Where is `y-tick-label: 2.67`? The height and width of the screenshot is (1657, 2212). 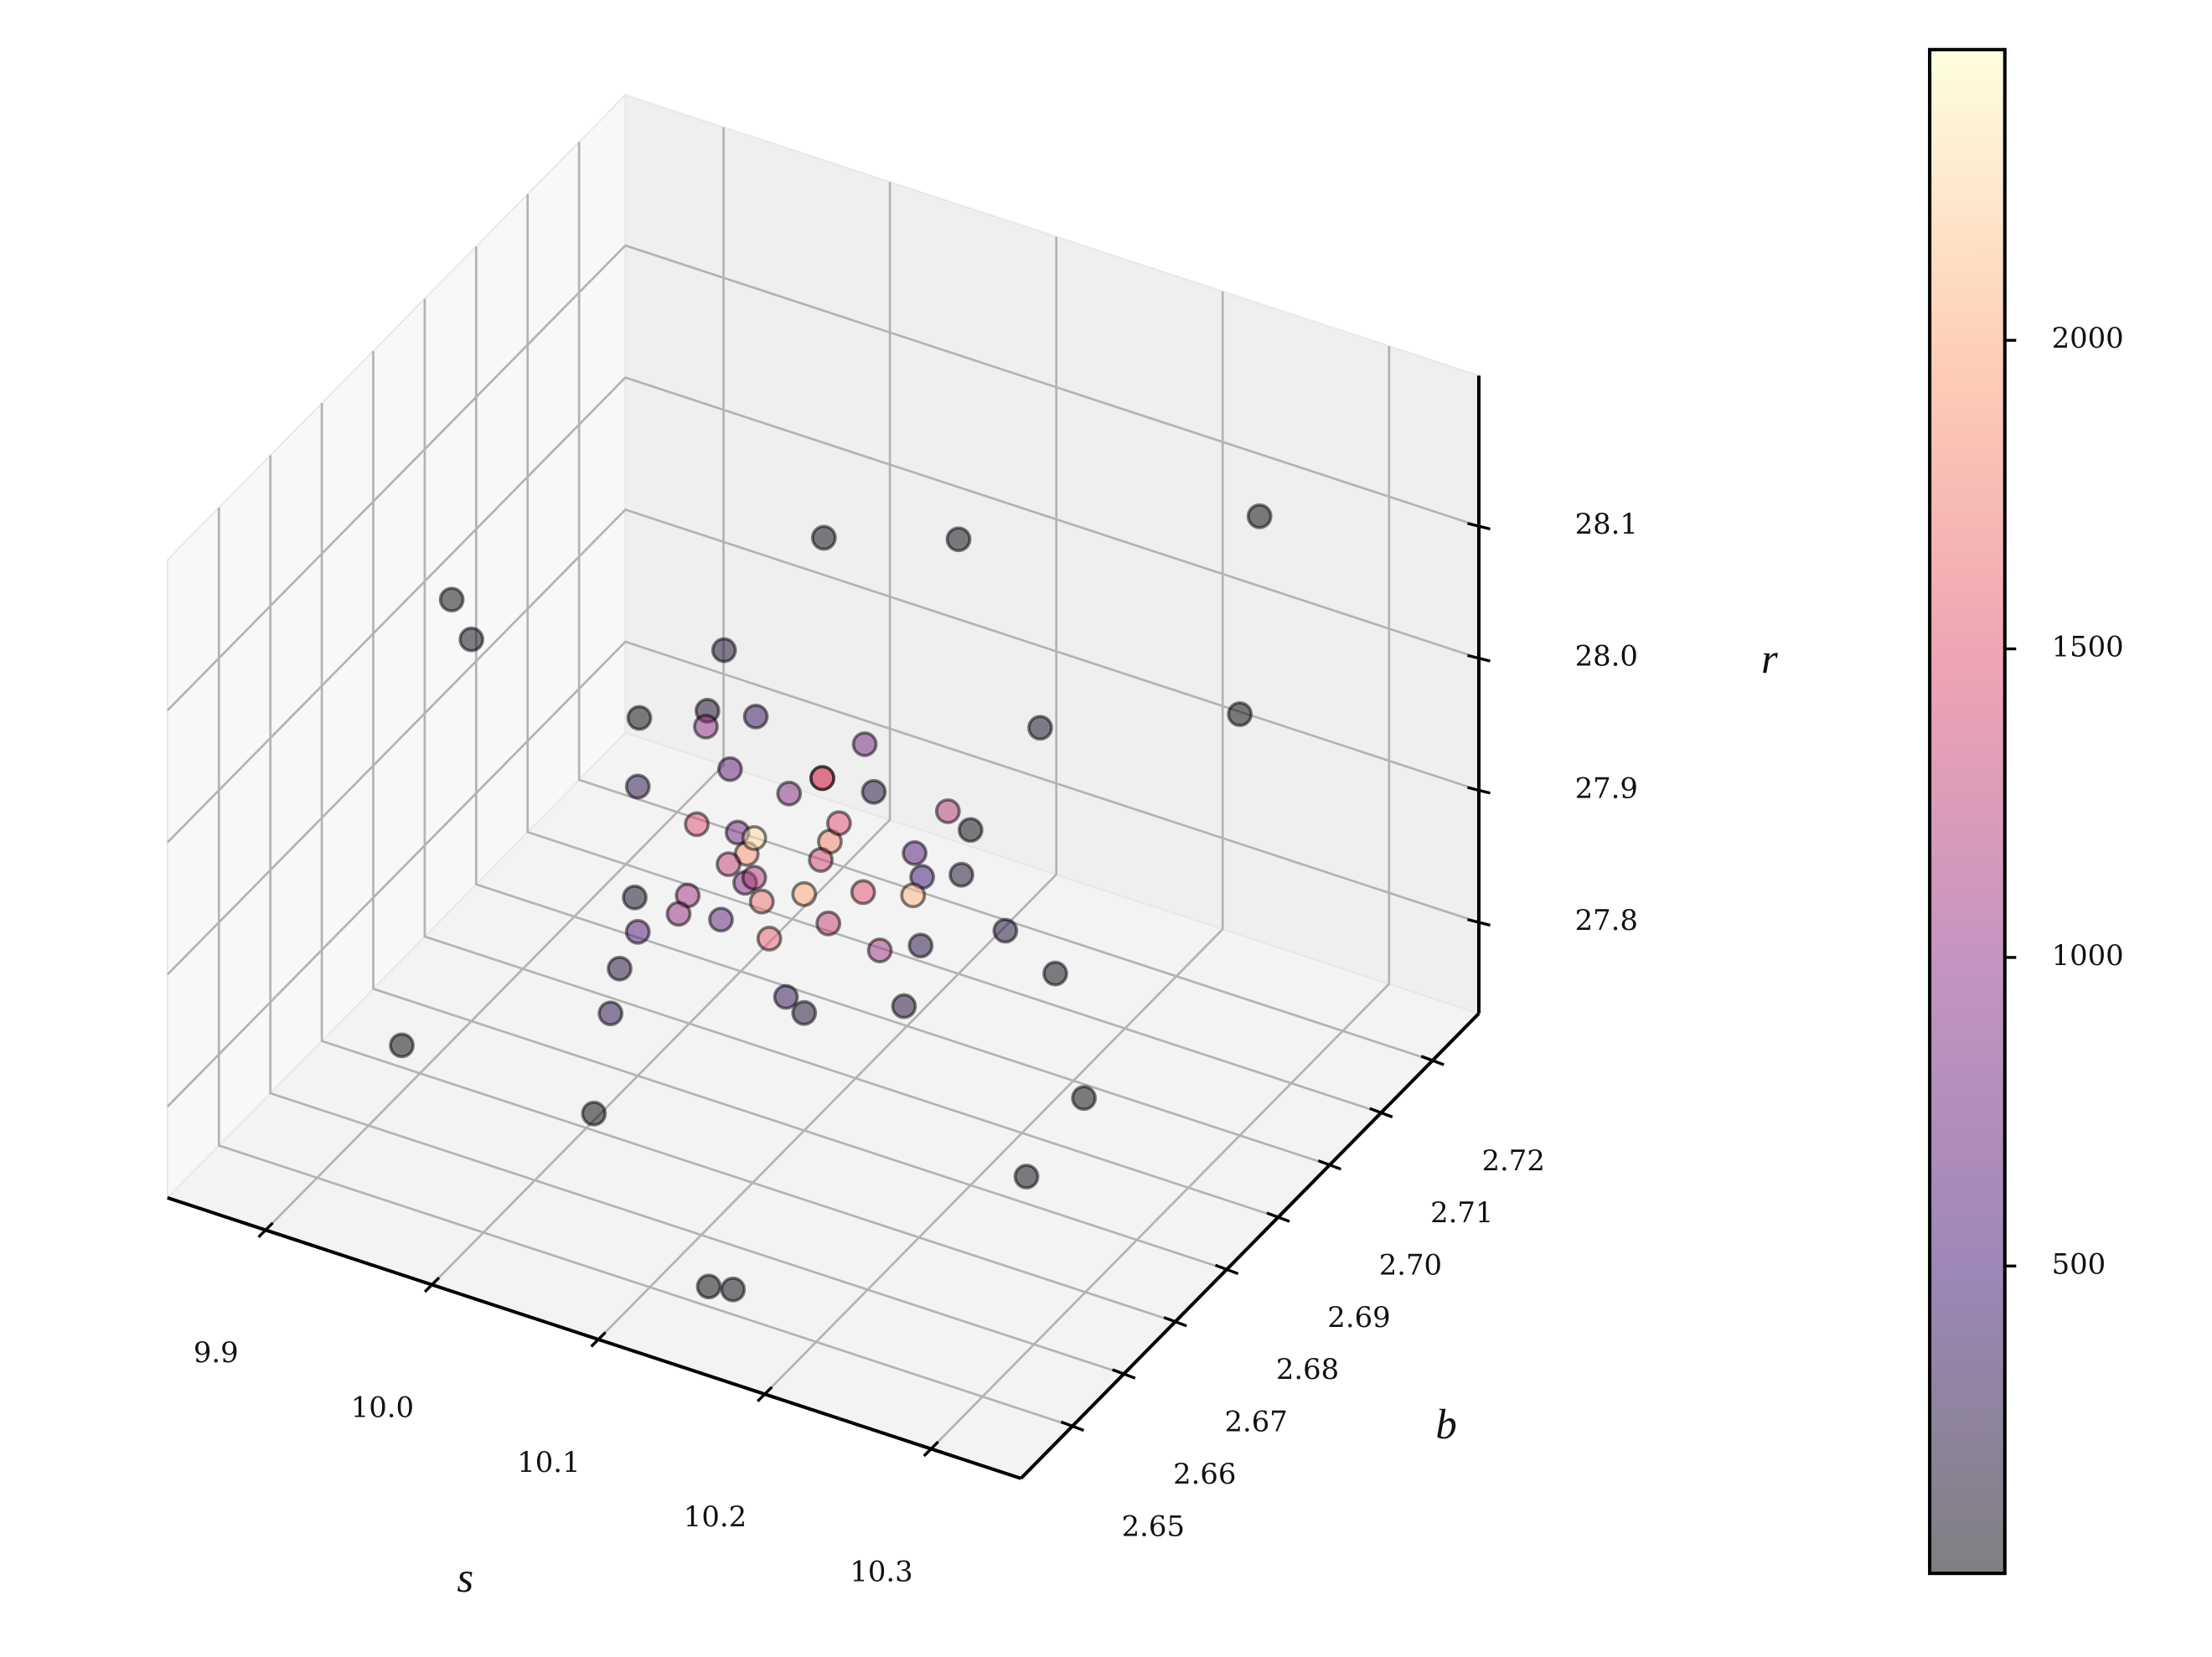
y-tick-label: 2.67 is located at coordinates (1255, 1422).